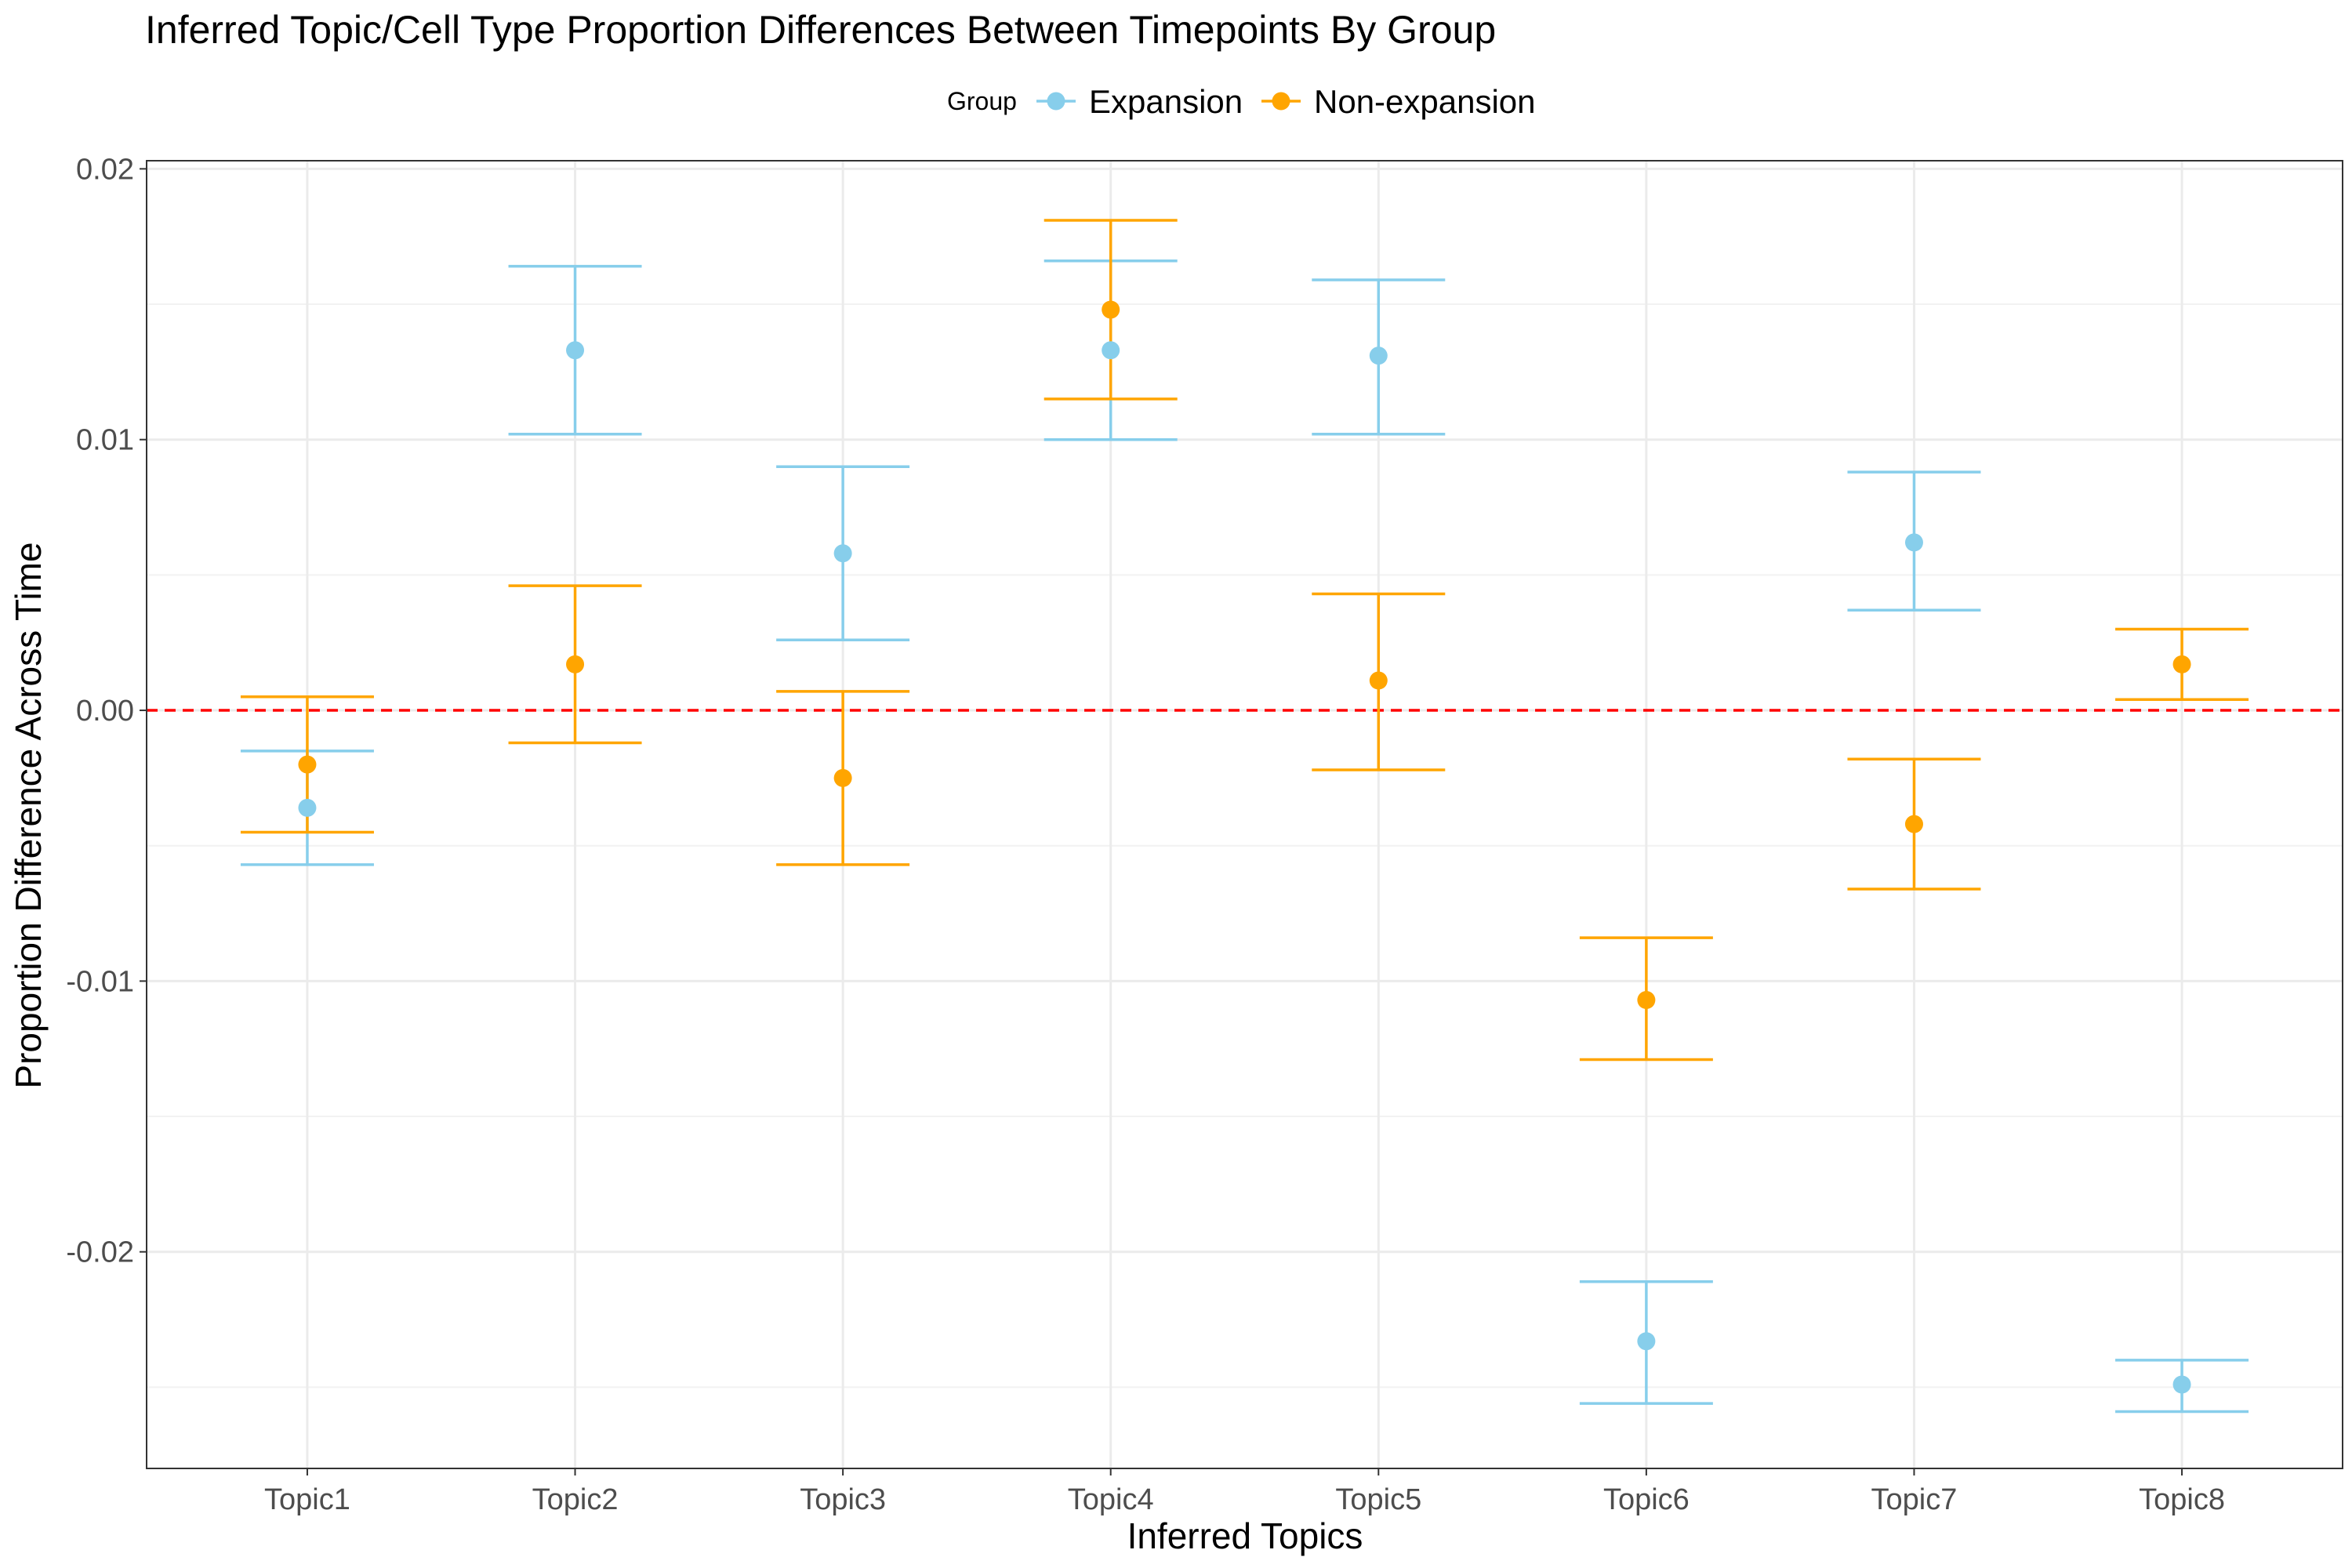 This screenshot has width=2352, height=1568. Describe the element at coordinates (307, 1499) in the screenshot. I see `x-tick-label: Topic1` at that location.